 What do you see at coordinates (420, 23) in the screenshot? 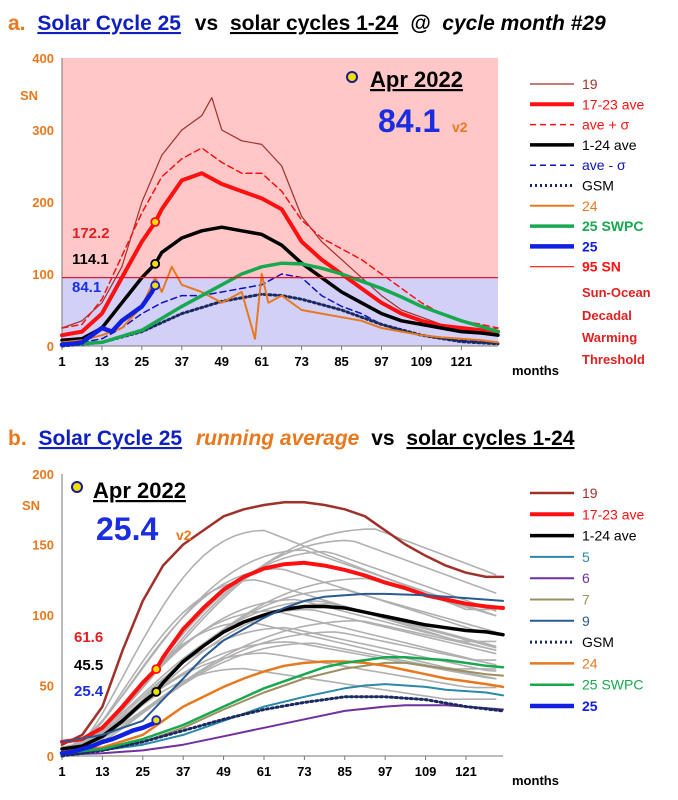
I see `panel-a-title-at: @` at bounding box center [420, 23].